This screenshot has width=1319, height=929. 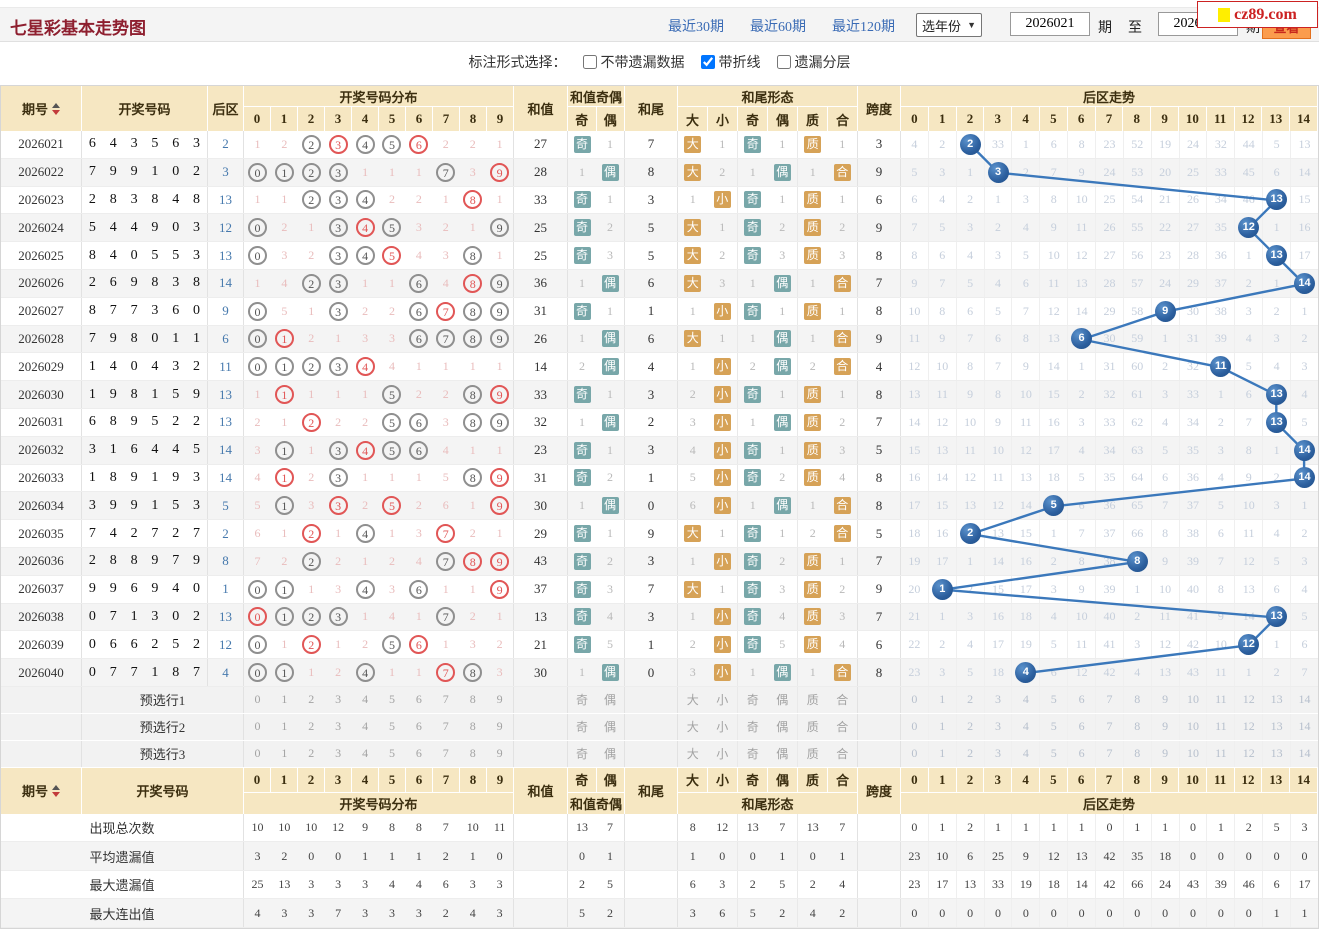 What do you see at coordinates (633, 62) in the screenshot?
I see `annotation-checkbox-0: 不带遗漏数据` at bounding box center [633, 62].